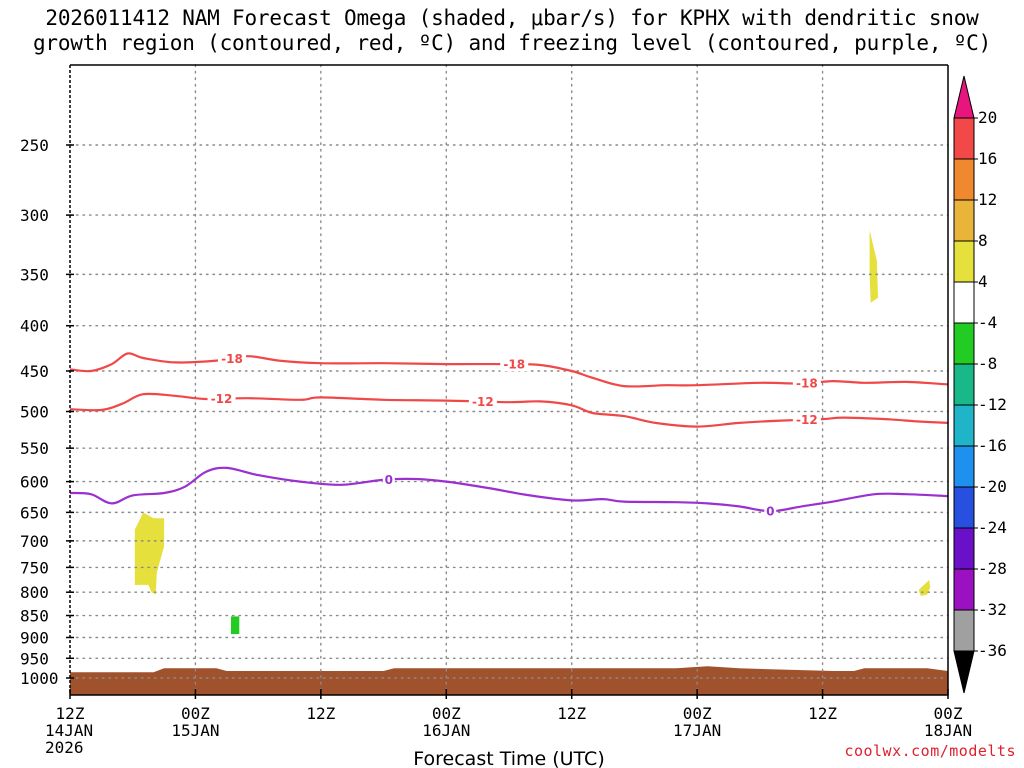 The image size is (1024, 768). Describe the element at coordinates (34, 371) in the screenshot. I see `y-tick-label-450: 450` at that location.